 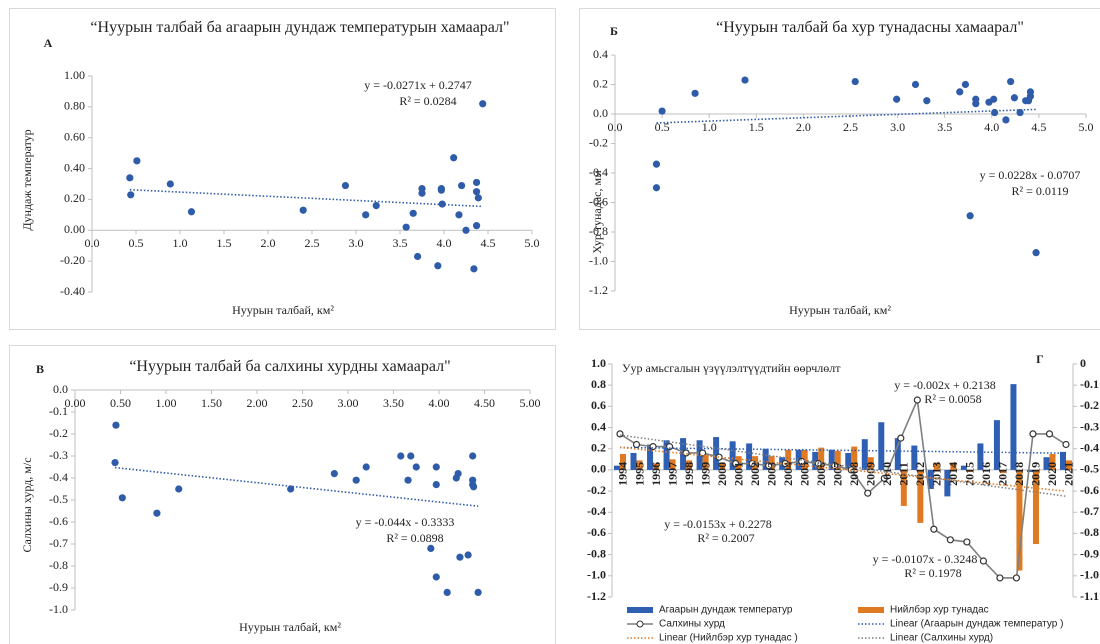 What do you see at coordinates (393, 403) in the screenshot?
I see `x-tick-label: 3.50` at bounding box center [393, 403].